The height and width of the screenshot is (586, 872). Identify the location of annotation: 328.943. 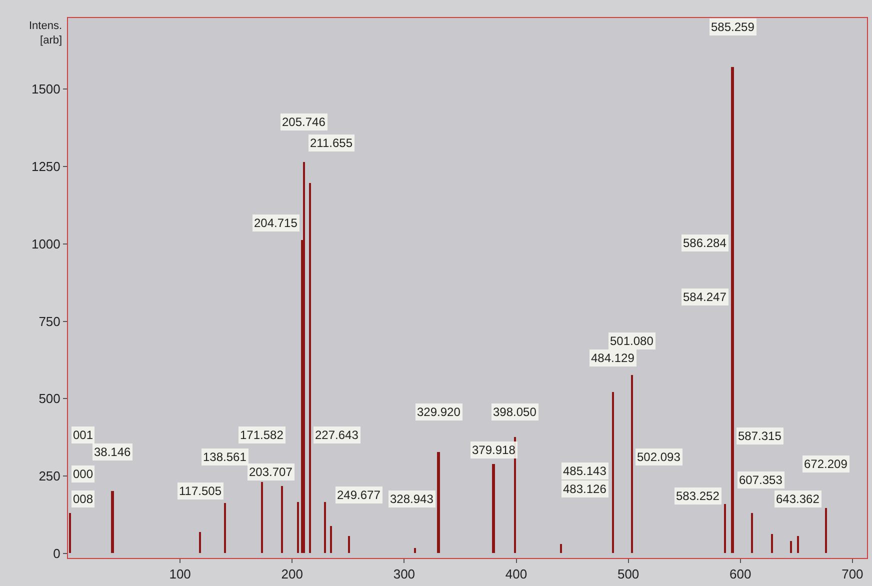
(412, 499).